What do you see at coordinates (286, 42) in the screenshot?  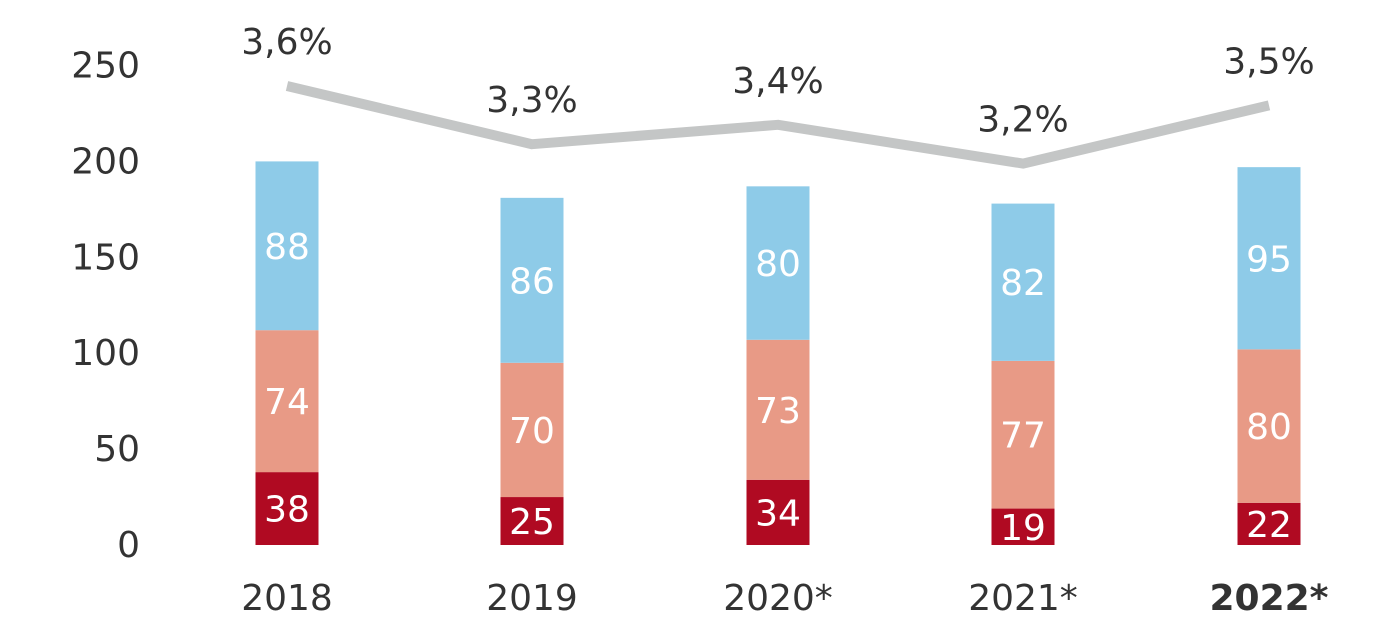 I see `line-value-label: 3,6%` at bounding box center [286, 42].